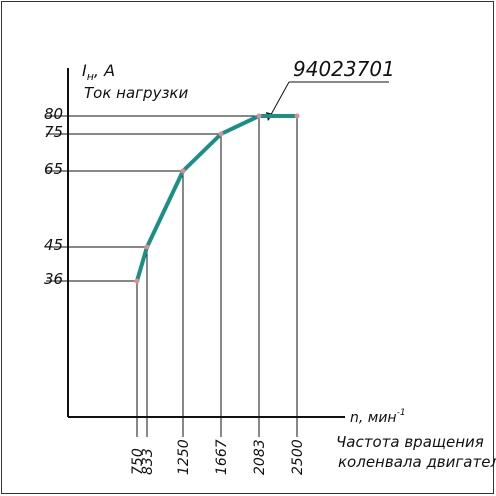 The height and width of the screenshot is (496, 496). Describe the element at coordinates (417, 462) in the screenshot. I see `x-axis-title-line2: коленвала двигателя` at that location.